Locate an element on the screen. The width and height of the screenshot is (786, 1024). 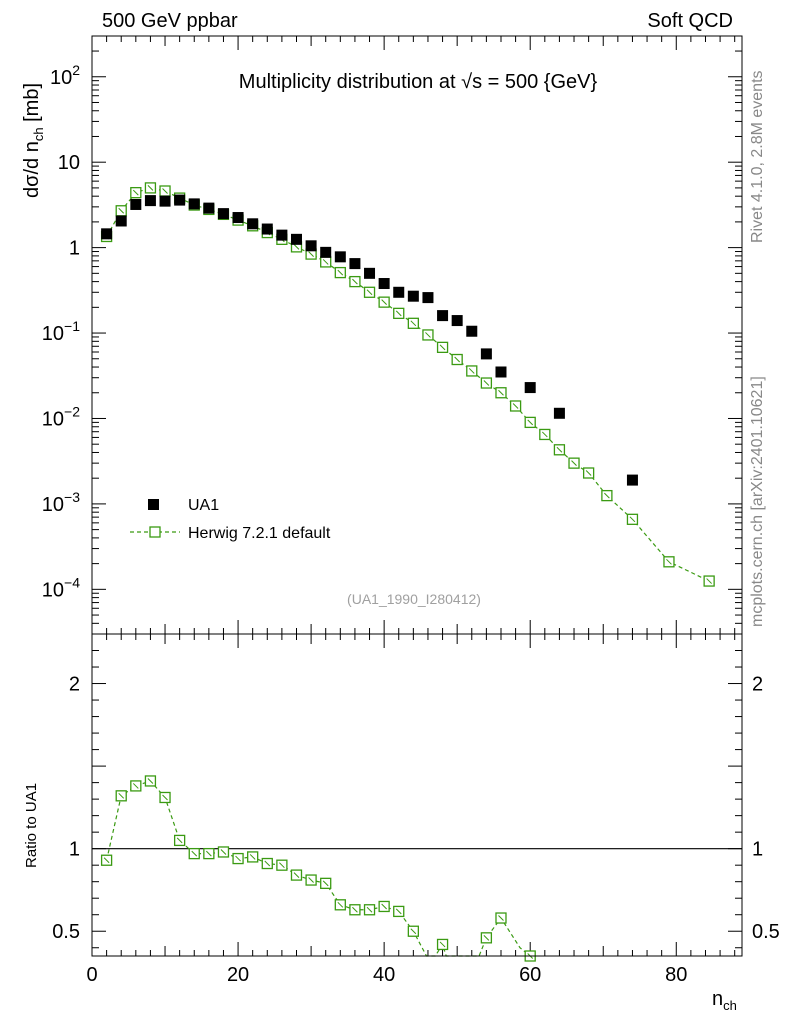
y-tick-label: 10⁻² is located at coordinates (61, 416).